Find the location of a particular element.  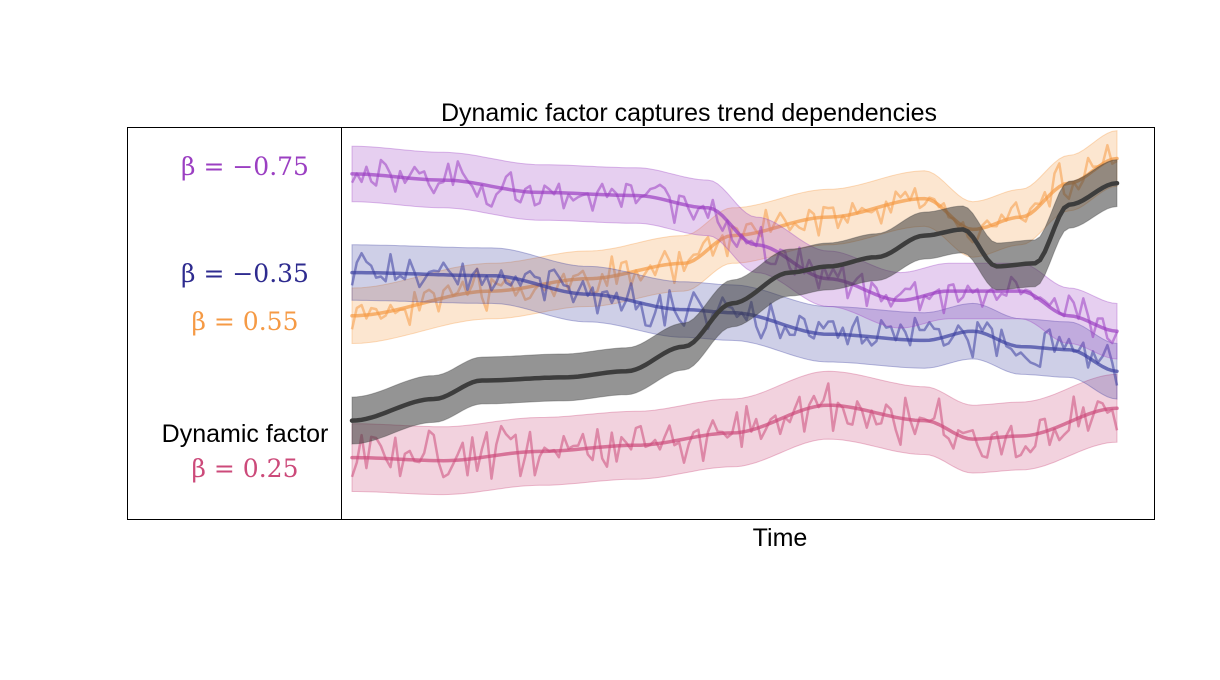

label-dynamic-factor: Dynamic factor is located at coordinates (245, 434).